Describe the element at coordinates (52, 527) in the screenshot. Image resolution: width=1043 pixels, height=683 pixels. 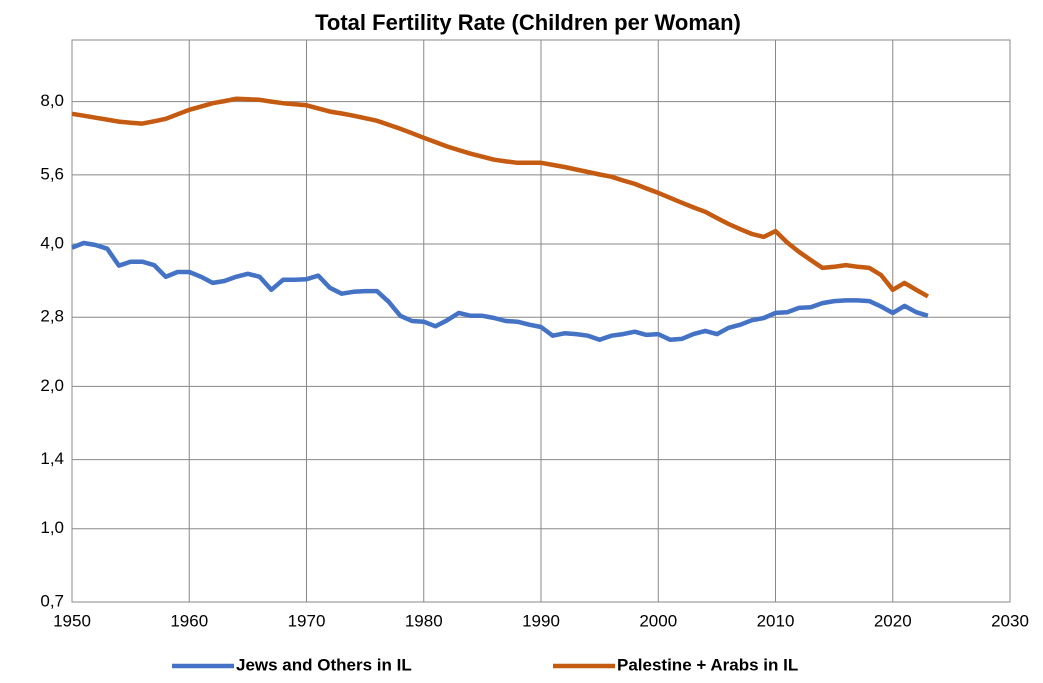
I see `y-tick-label: 1,0` at that location.